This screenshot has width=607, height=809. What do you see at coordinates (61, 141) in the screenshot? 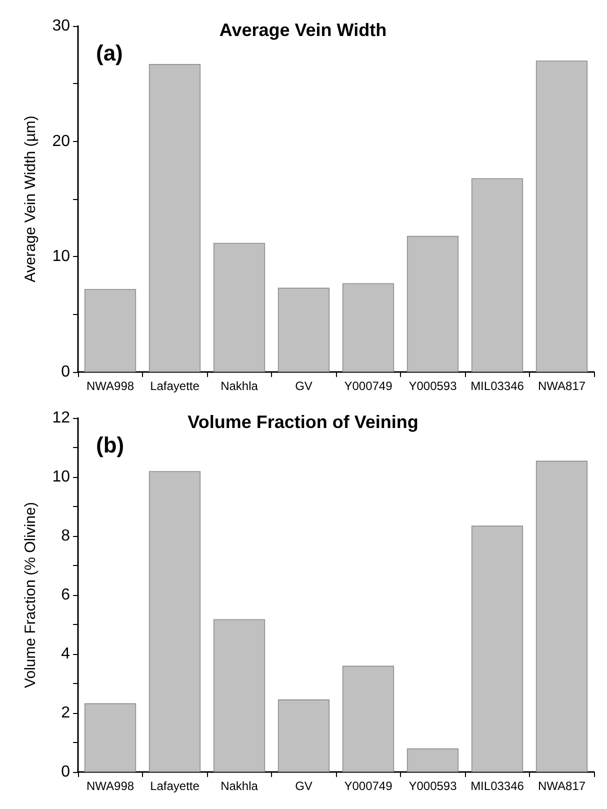
I see `y-tick-label: 20` at bounding box center [61, 141].